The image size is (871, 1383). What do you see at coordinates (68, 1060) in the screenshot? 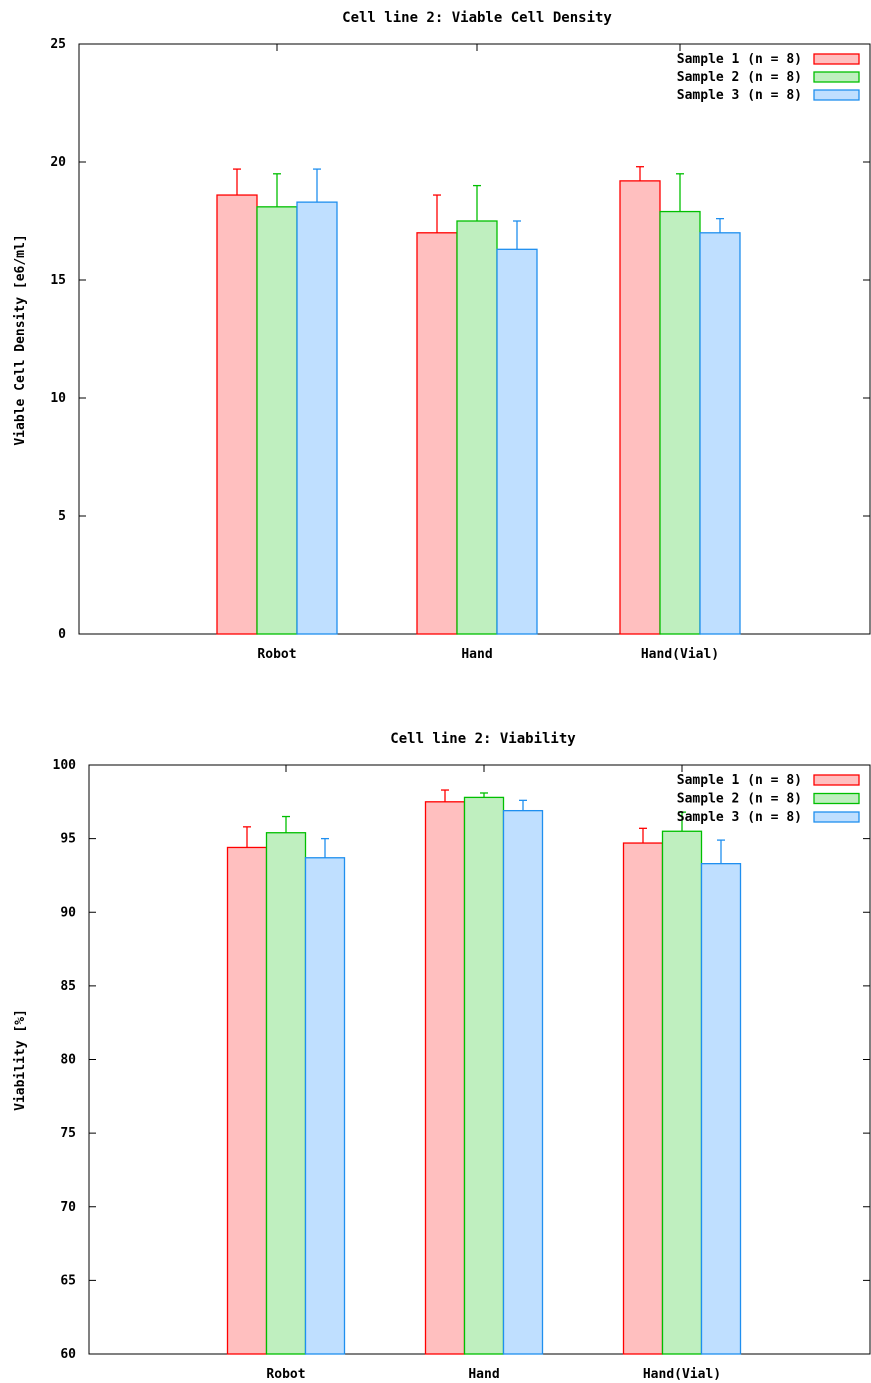
I see `viability-y-tick-label: 80` at bounding box center [68, 1060].